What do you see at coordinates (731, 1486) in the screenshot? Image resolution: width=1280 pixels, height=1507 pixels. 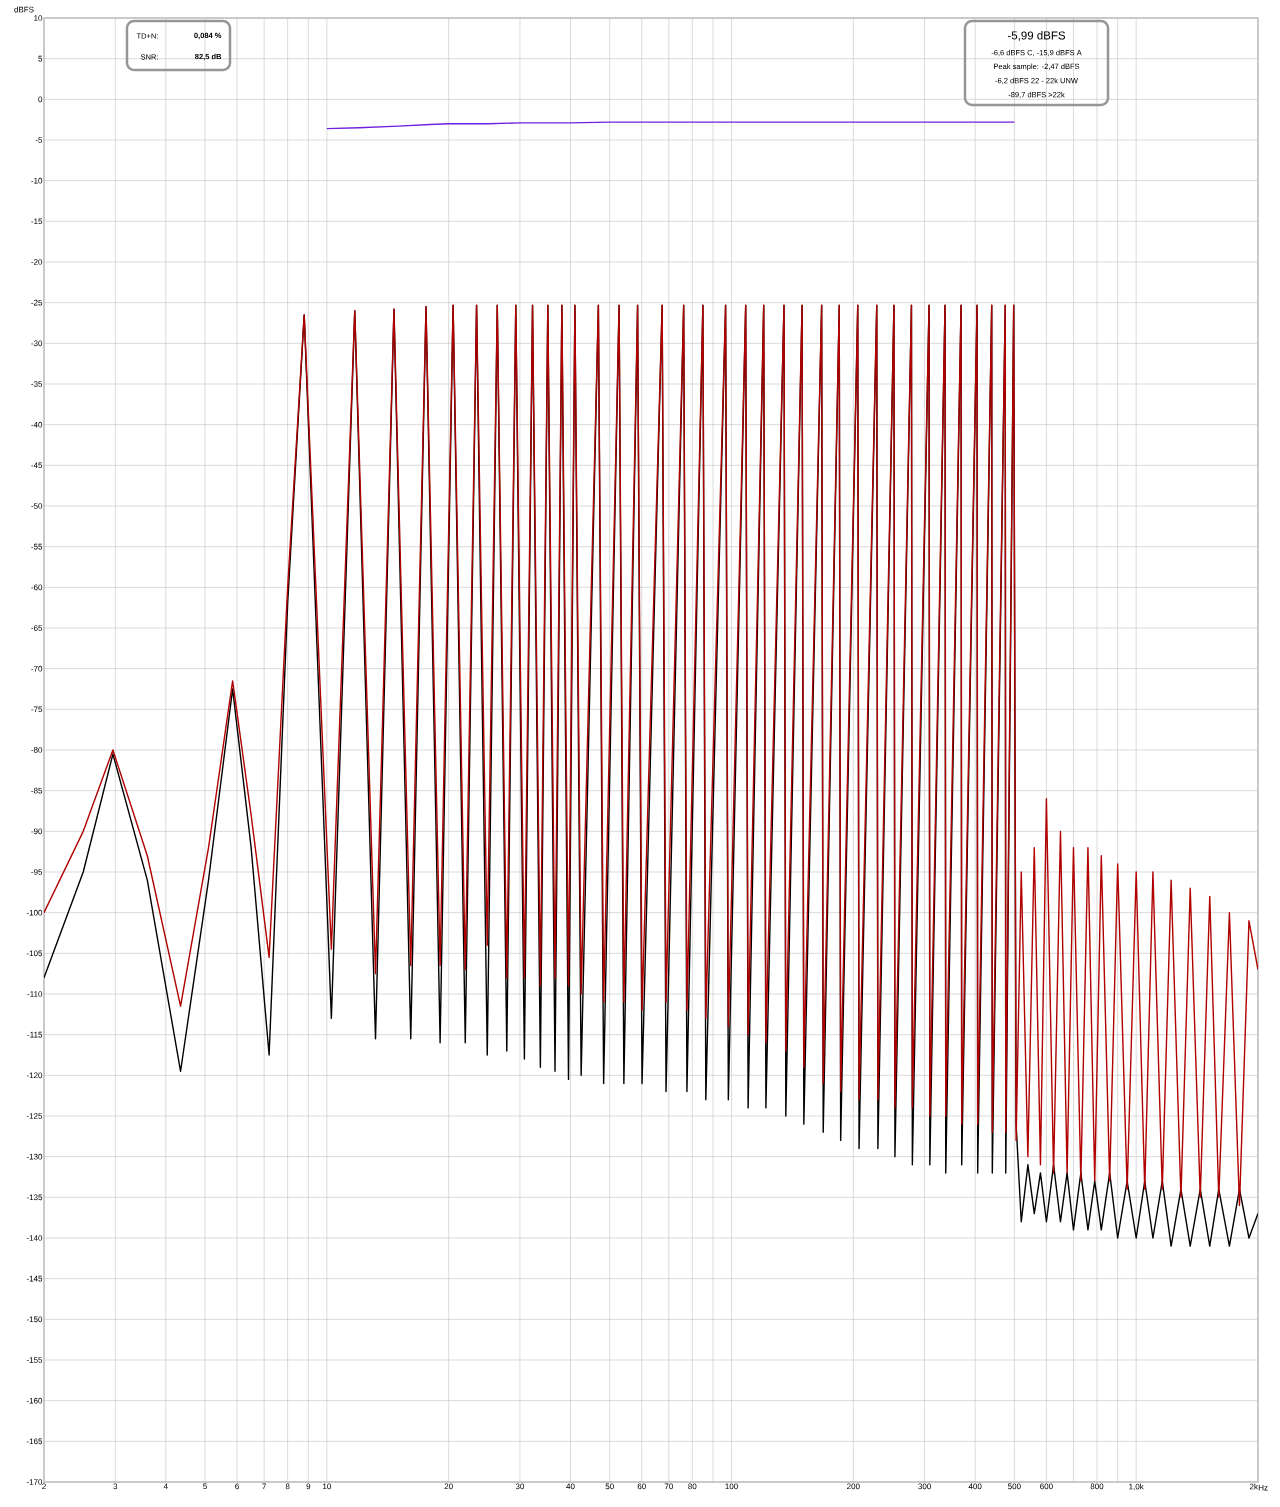 I see `x-tick-label: 100` at bounding box center [731, 1486].